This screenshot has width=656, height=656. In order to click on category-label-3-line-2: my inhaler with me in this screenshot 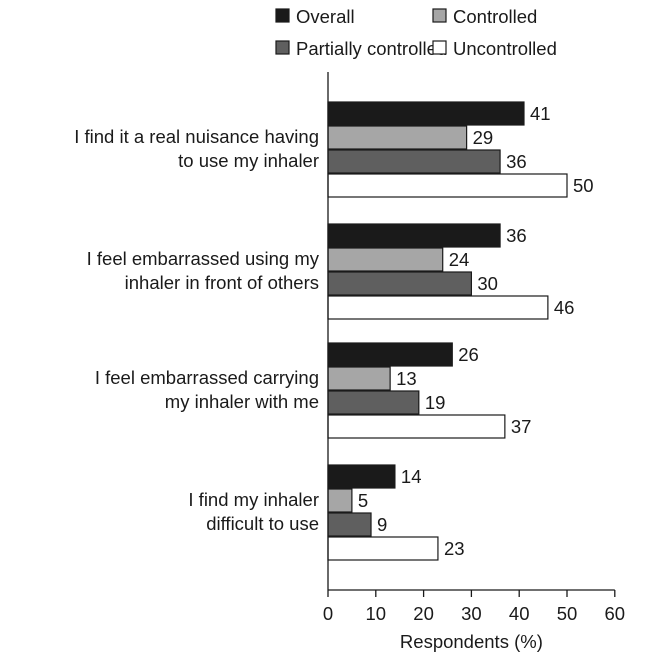, I will do `click(242, 401)`.